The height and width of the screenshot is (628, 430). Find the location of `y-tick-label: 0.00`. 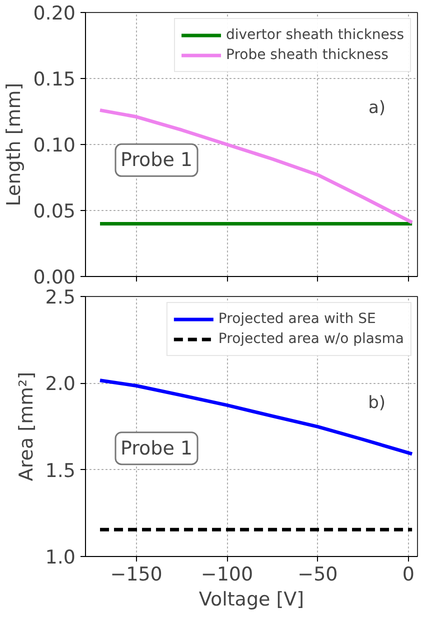

y-tick-label: 0.00 is located at coordinates (54, 277).